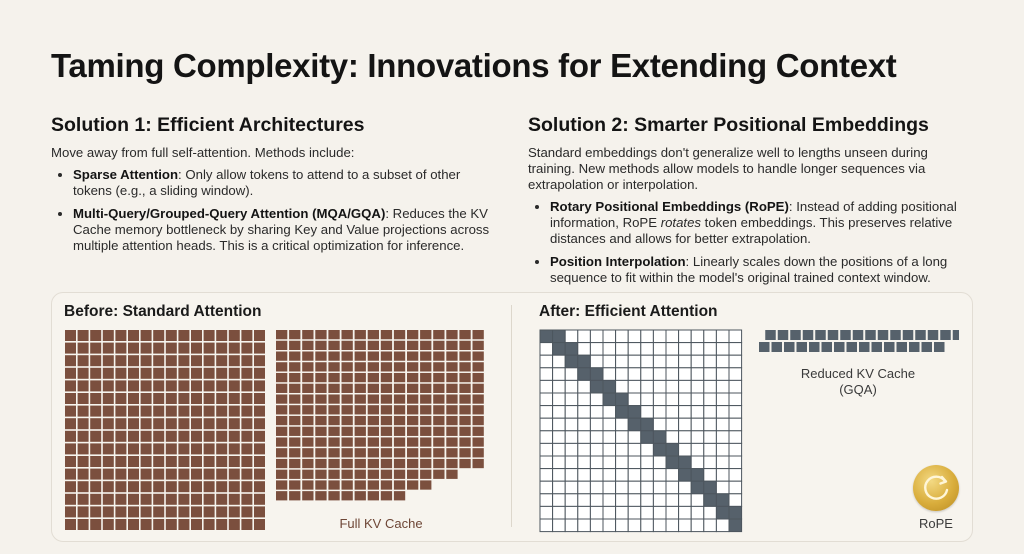 This screenshot has height=554, width=1024. What do you see at coordinates (381, 523) in the screenshot?
I see `full-kv-cache-caption: Full KV Cache` at bounding box center [381, 523].